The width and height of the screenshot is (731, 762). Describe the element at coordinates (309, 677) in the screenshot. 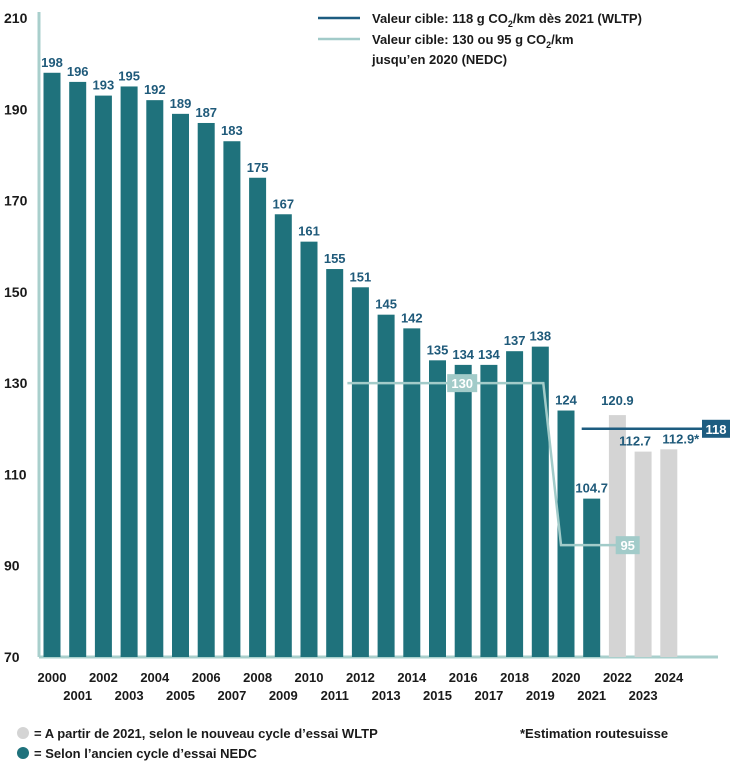

I see `x-tick-label: 2010` at that location.